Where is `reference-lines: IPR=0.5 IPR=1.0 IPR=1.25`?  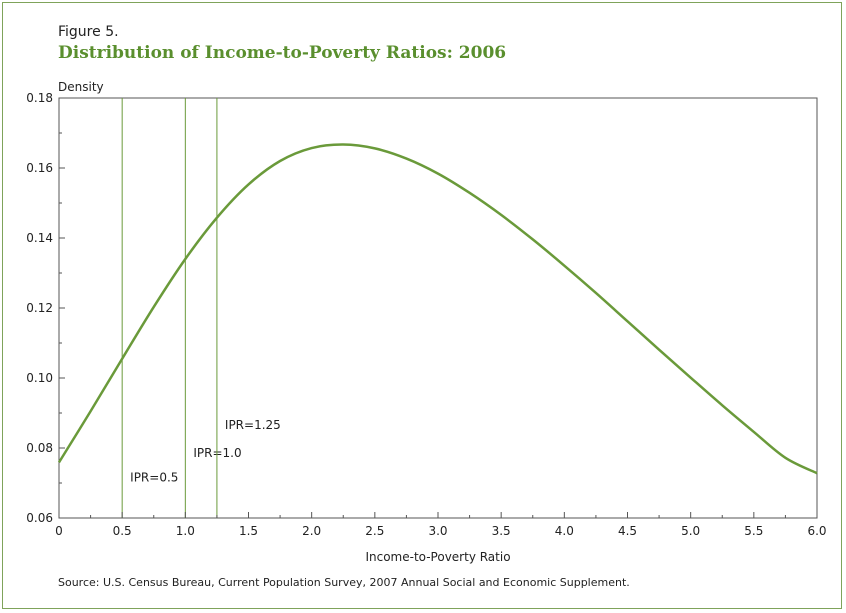 reference-lines: IPR=0.5 IPR=1.0 IPR=1.25 is located at coordinates (201, 308).